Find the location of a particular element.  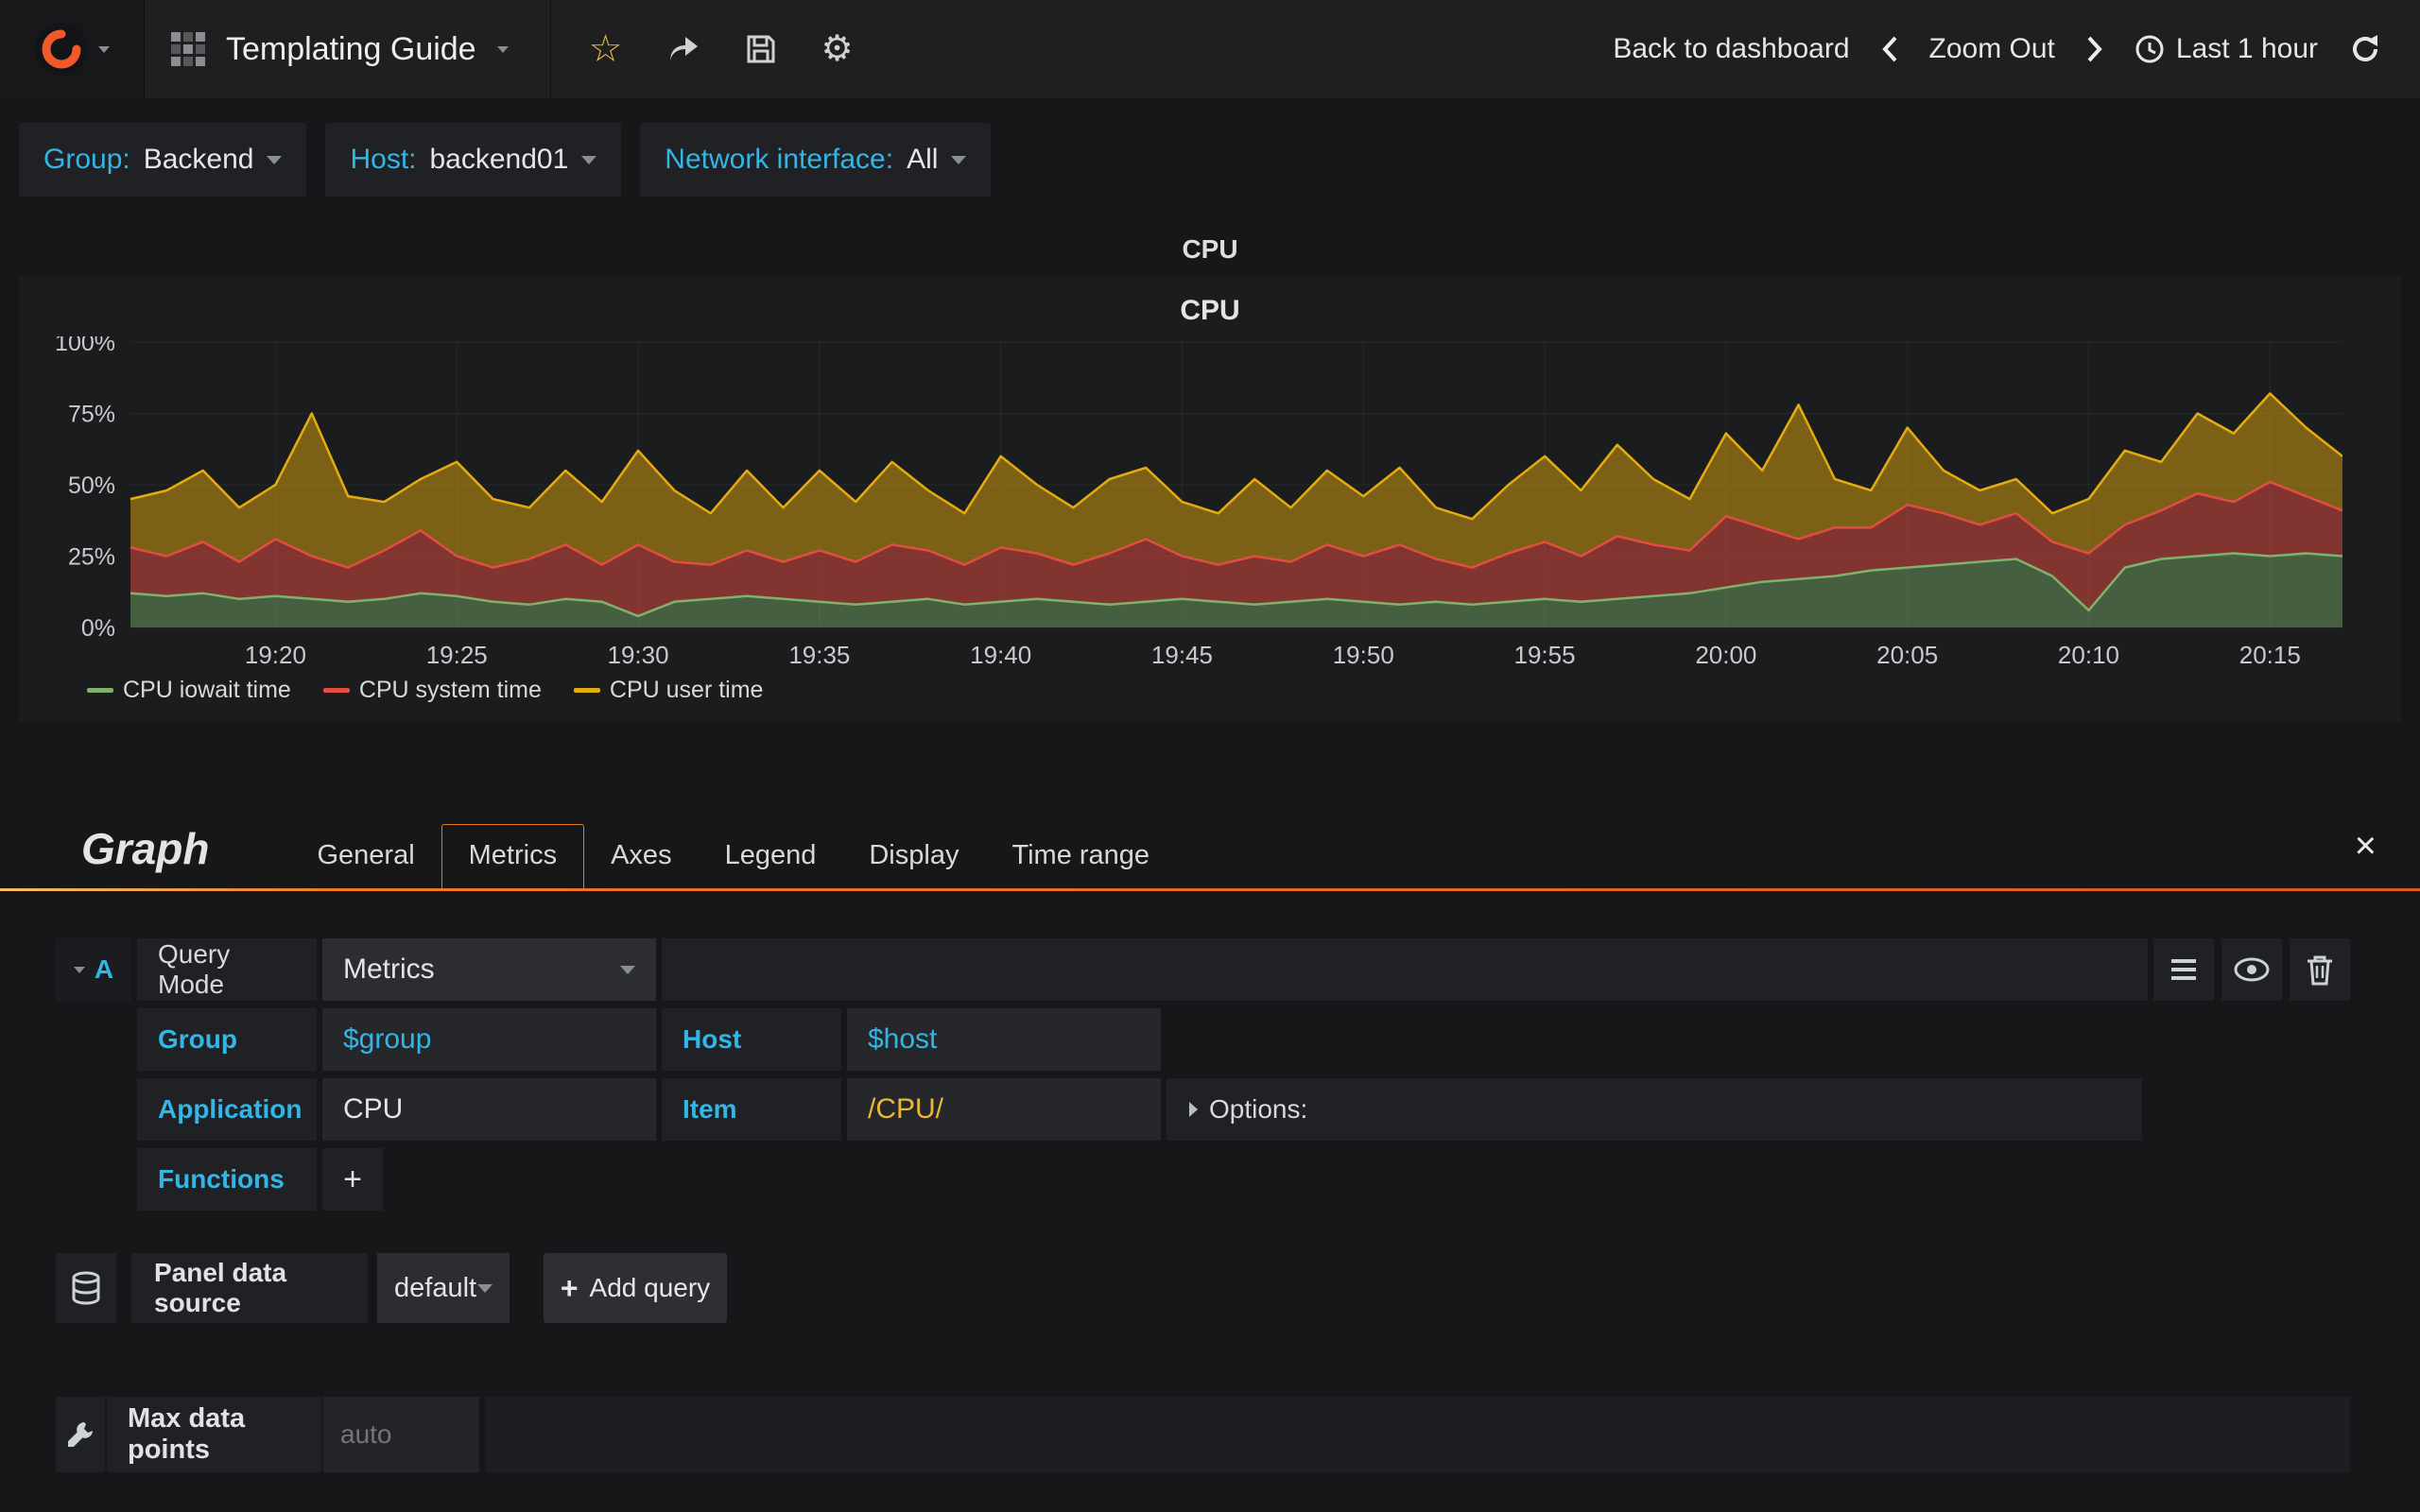

tab-time-range: Time range is located at coordinates (1080, 855).